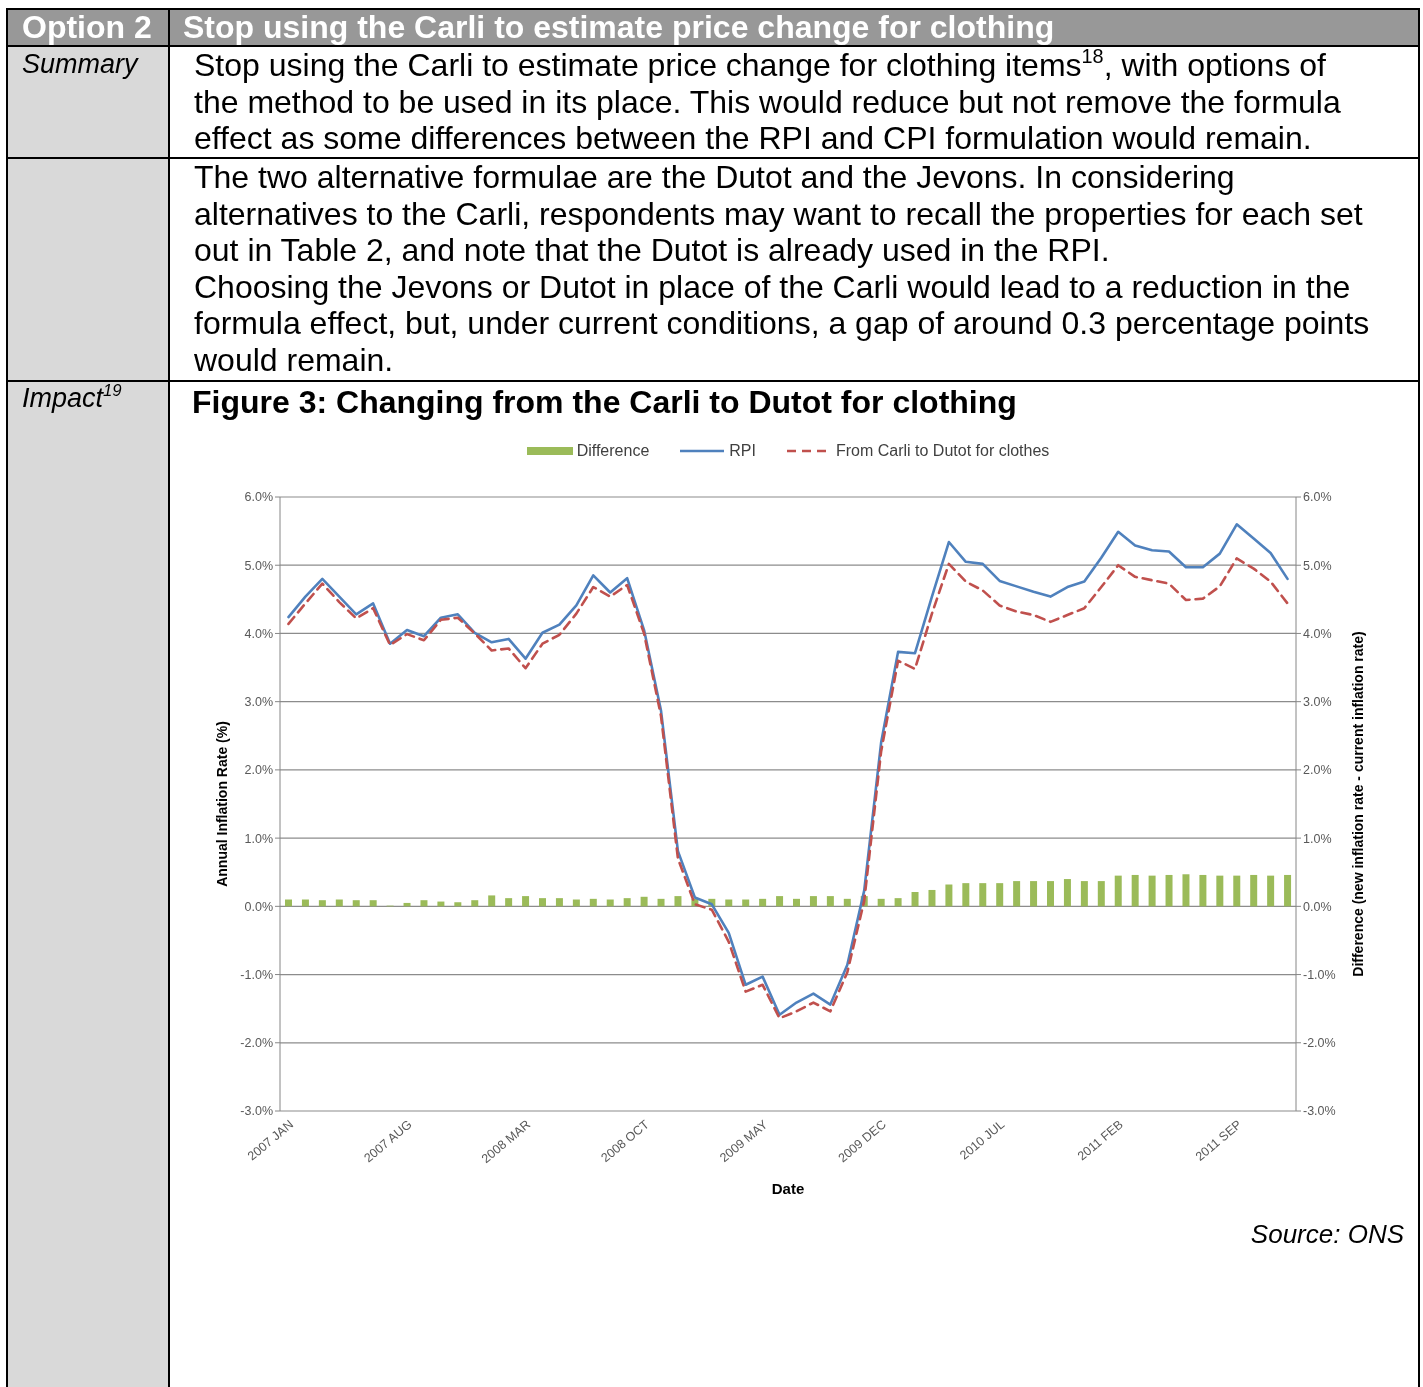 The width and height of the screenshot is (1423, 1387). I want to click on y2-tick-label: 2.0%, so click(1317, 770).